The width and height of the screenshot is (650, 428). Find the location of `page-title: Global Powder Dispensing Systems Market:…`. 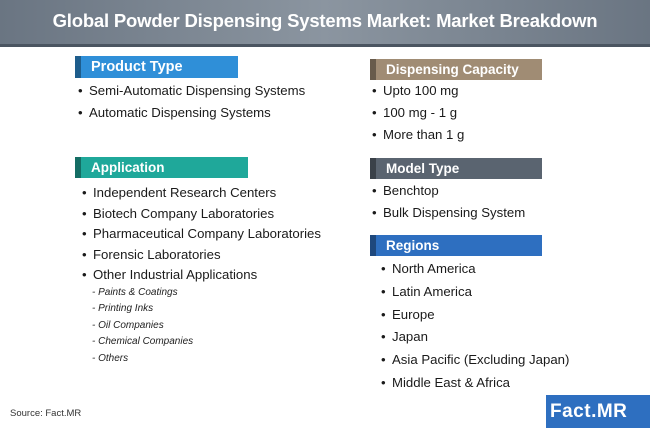

page-title: Global Powder Dispensing Systems Market:… is located at coordinates (325, 20).